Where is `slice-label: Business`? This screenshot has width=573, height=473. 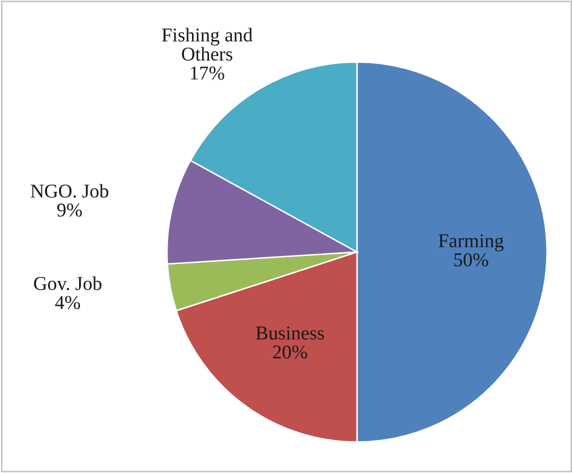
slice-label: Business is located at coordinates (290, 333).